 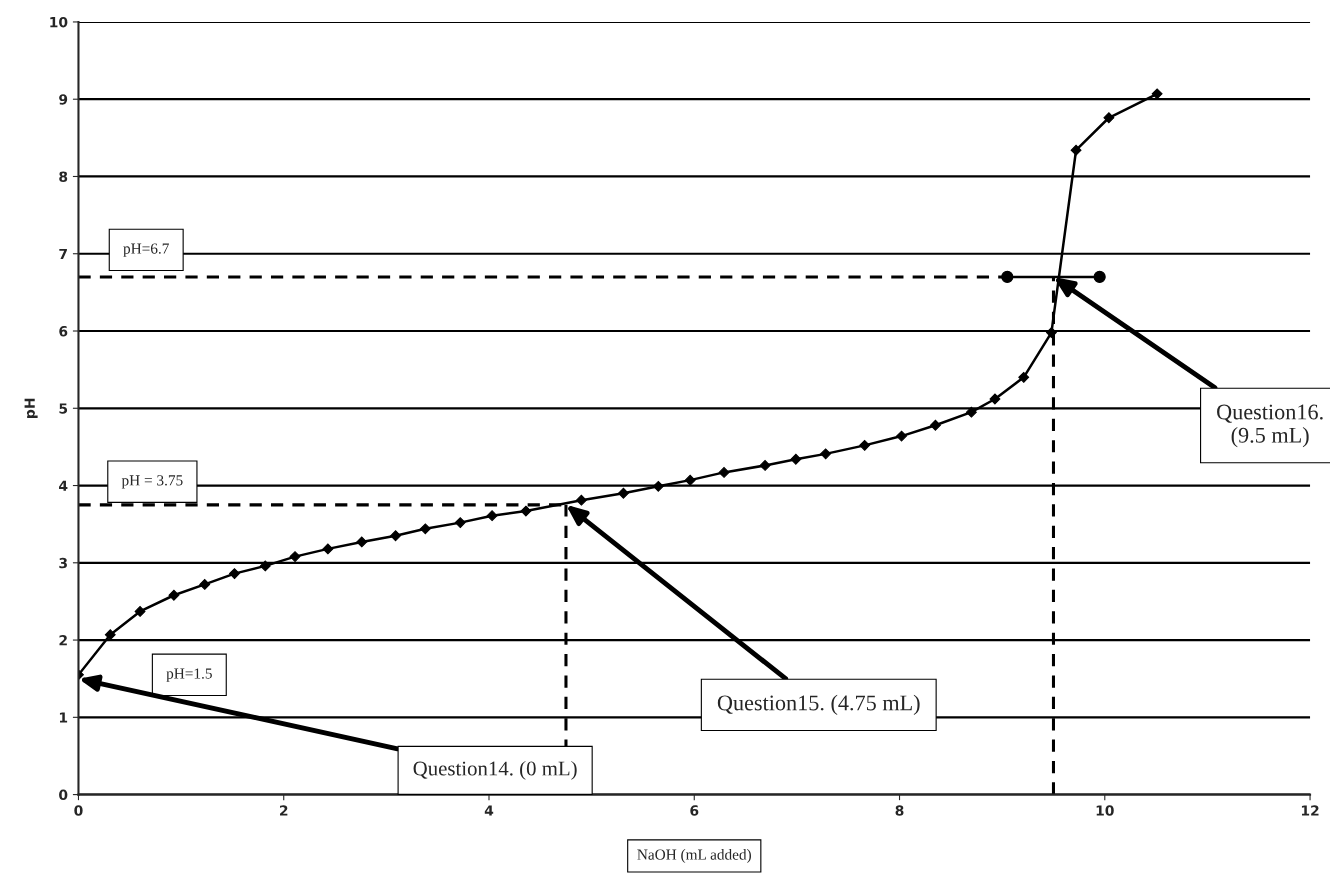 What do you see at coordinates (152, 482) in the screenshot?
I see `annotation: pH = 3.75` at bounding box center [152, 482].